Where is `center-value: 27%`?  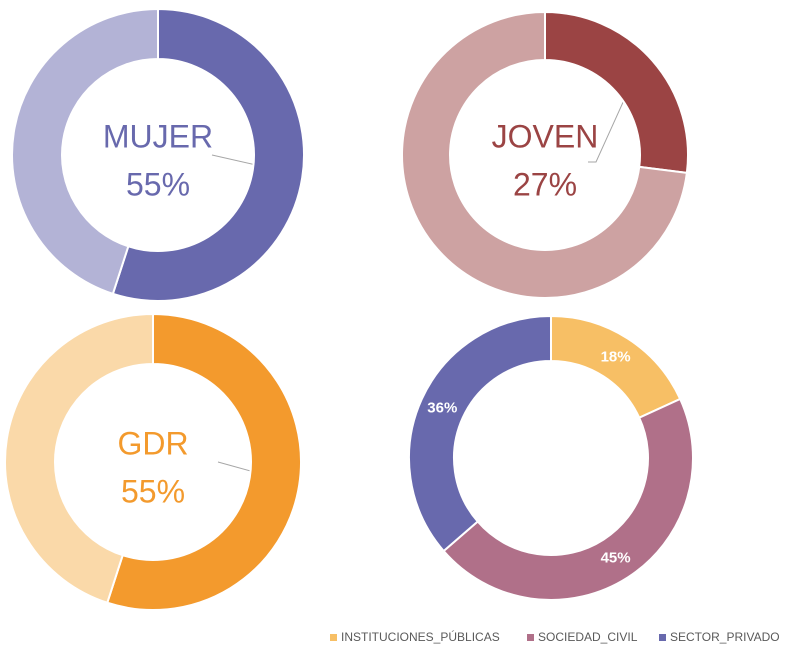
center-value: 27% is located at coordinates (545, 184).